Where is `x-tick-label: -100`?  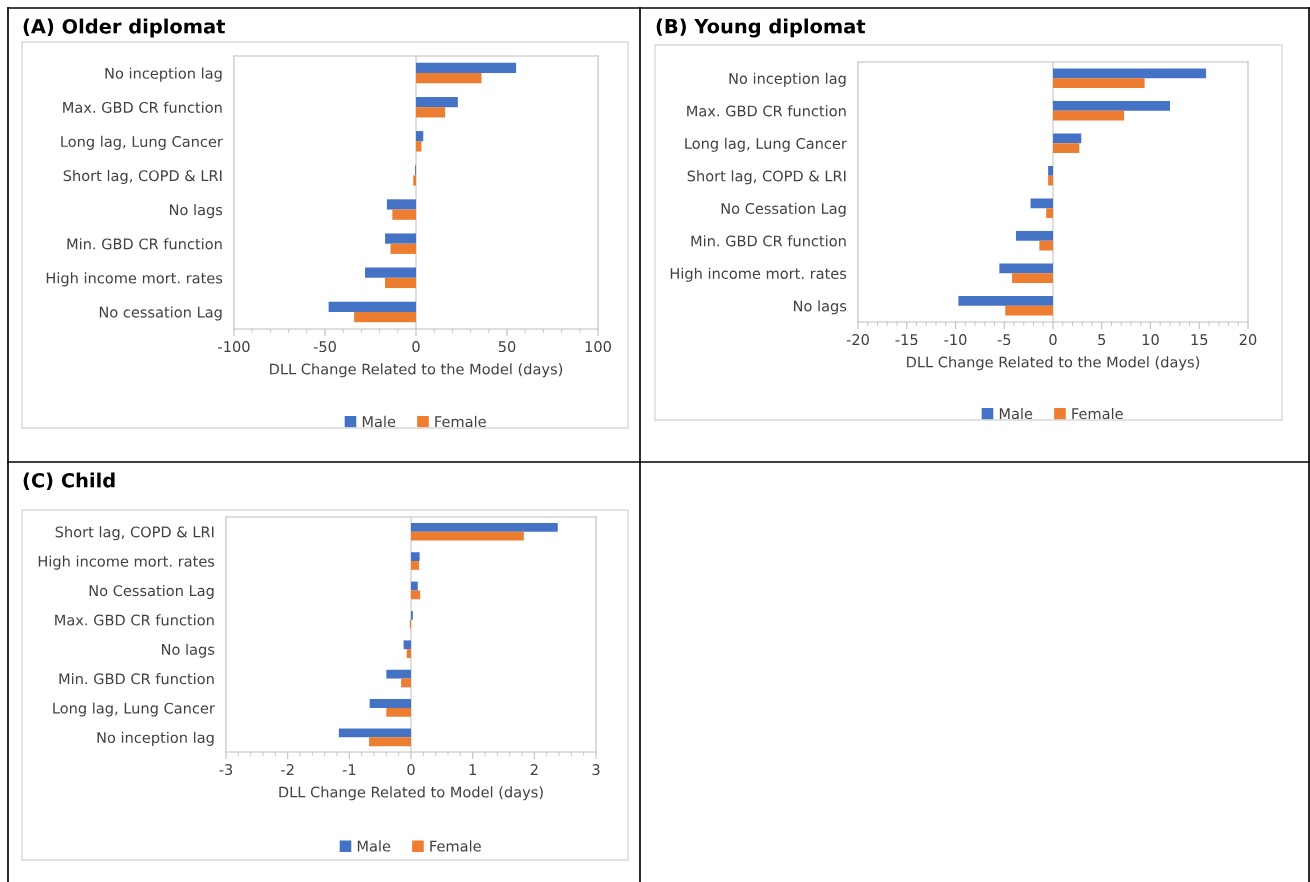 x-tick-label: -100 is located at coordinates (234, 347).